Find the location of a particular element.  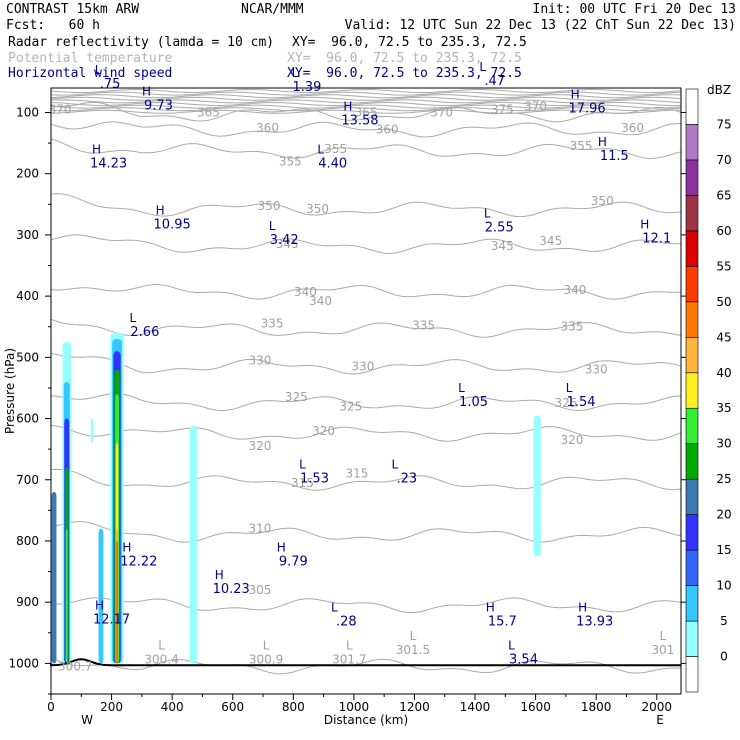

colorbar-level-label: 65 is located at coordinates (723, 195).